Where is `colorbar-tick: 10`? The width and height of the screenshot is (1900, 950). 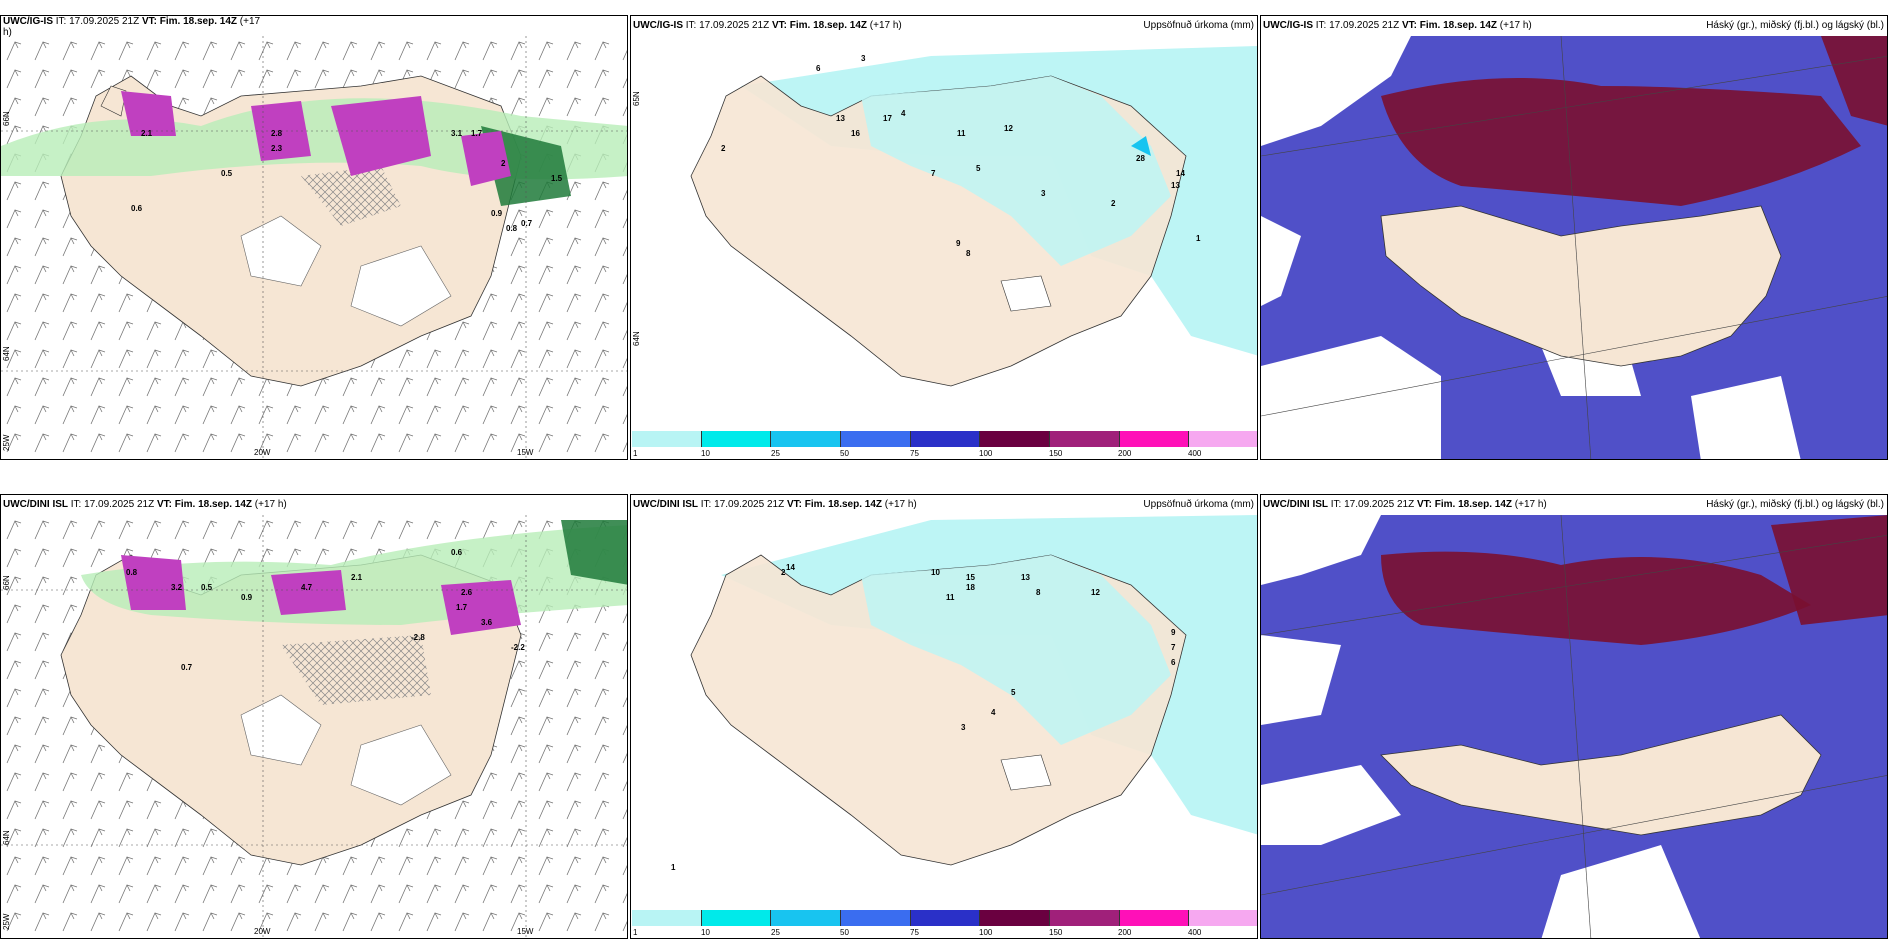 colorbar-tick: 10 is located at coordinates (705, 932).